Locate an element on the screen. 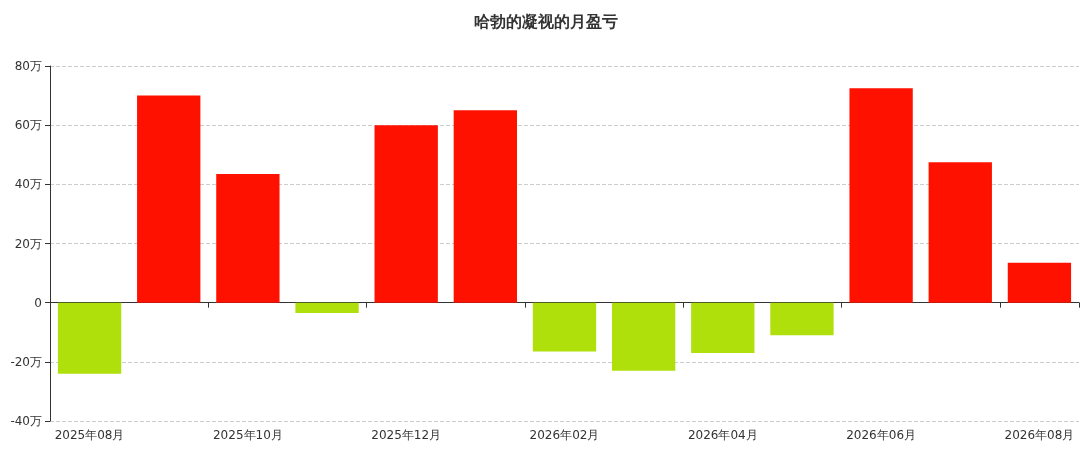 The width and height of the screenshot is (1091, 453). y-tick-label: 80万 is located at coordinates (28, 66).